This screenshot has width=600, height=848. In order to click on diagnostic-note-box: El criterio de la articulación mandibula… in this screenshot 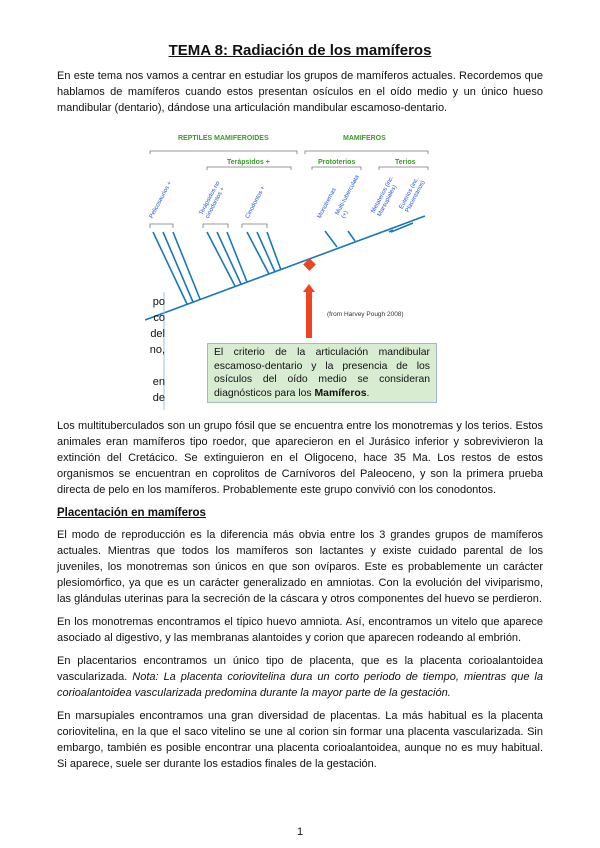, I will do `click(322, 373)`.